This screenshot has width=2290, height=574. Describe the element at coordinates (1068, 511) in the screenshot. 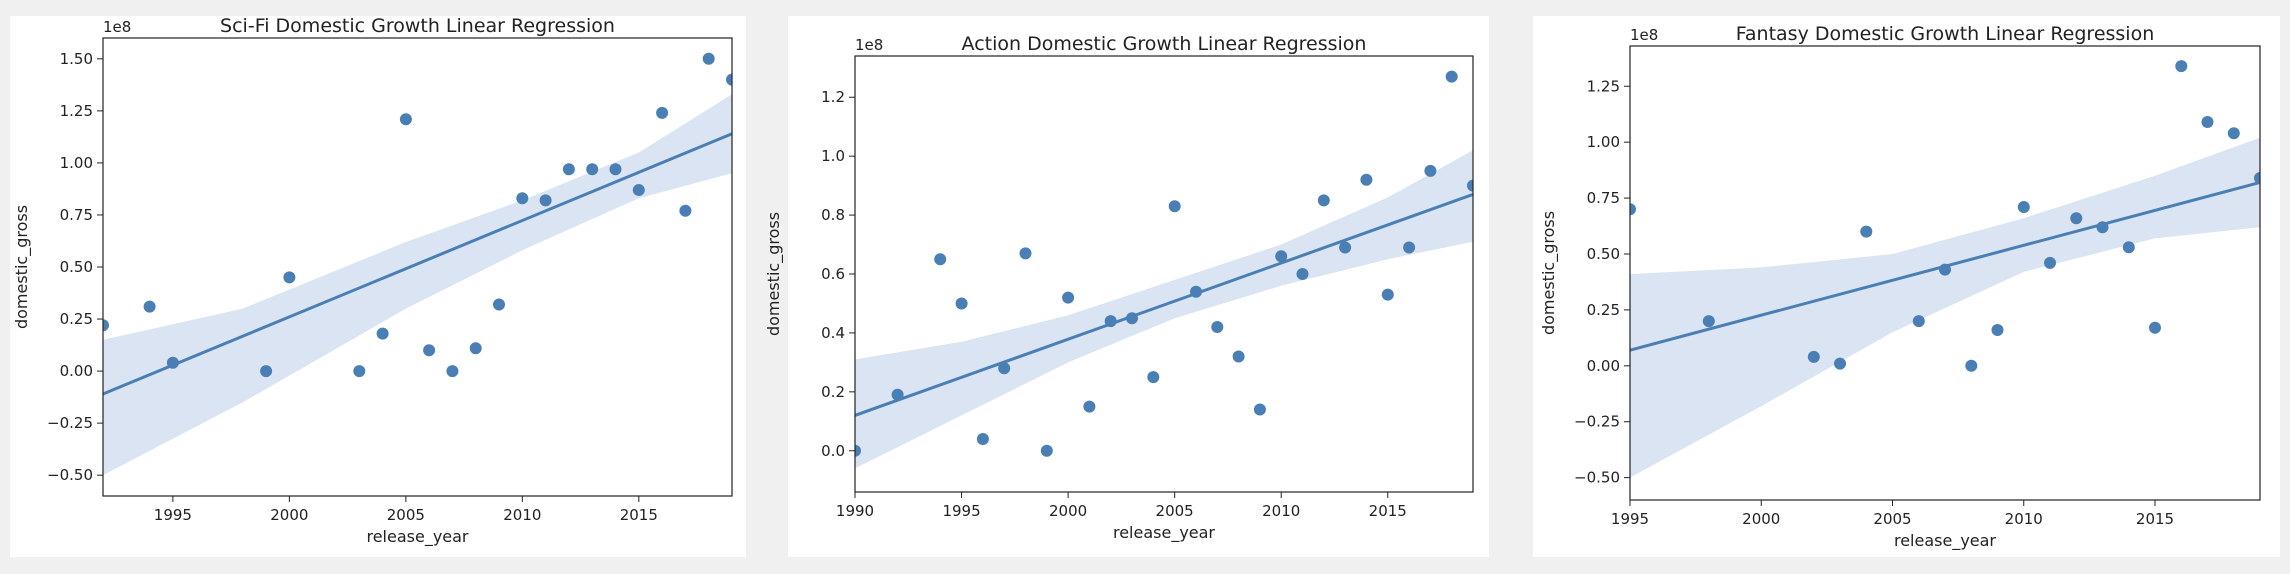

I see `action-x-tick-label: 2000` at that location.